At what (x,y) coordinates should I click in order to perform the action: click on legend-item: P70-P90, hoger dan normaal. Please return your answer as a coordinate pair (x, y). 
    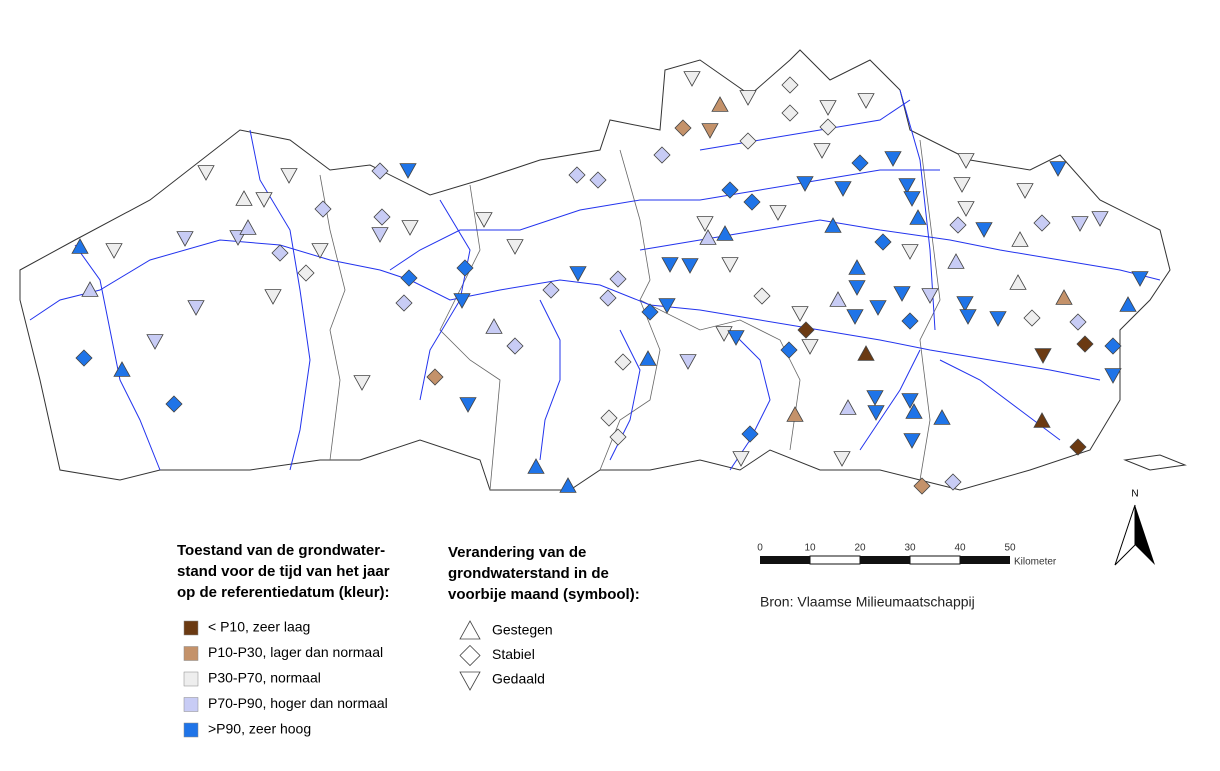
    Looking at the image, I should click on (298, 703).